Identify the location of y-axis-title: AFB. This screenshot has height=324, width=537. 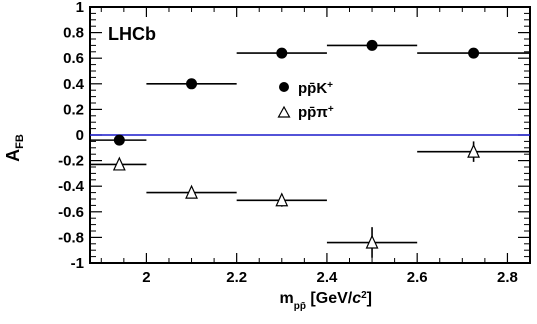
(14, 148).